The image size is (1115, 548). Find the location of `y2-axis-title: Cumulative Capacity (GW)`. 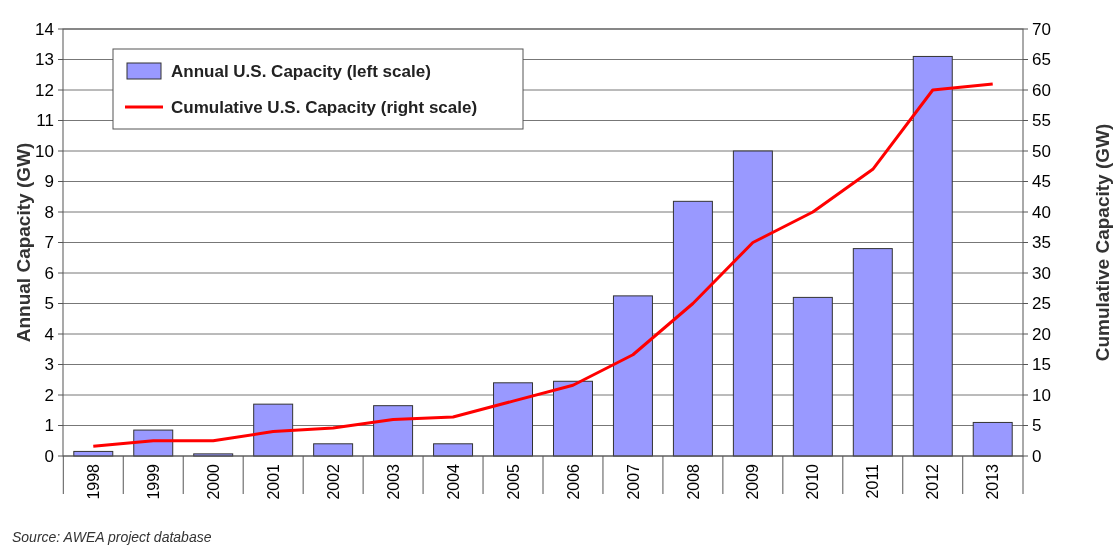

y2-axis-title: Cumulative Capacity (GW) is located at coordinates (1102, 242).